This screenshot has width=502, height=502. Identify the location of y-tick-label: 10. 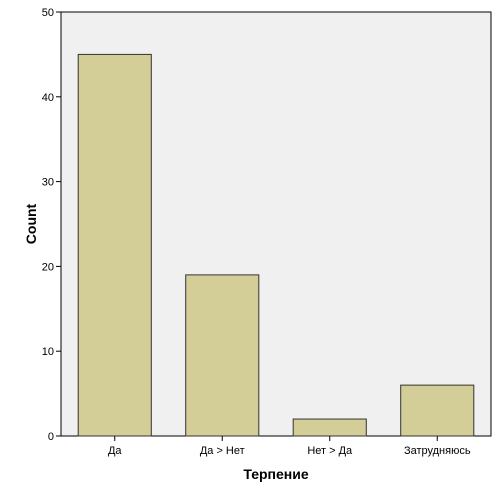
(48, 352).